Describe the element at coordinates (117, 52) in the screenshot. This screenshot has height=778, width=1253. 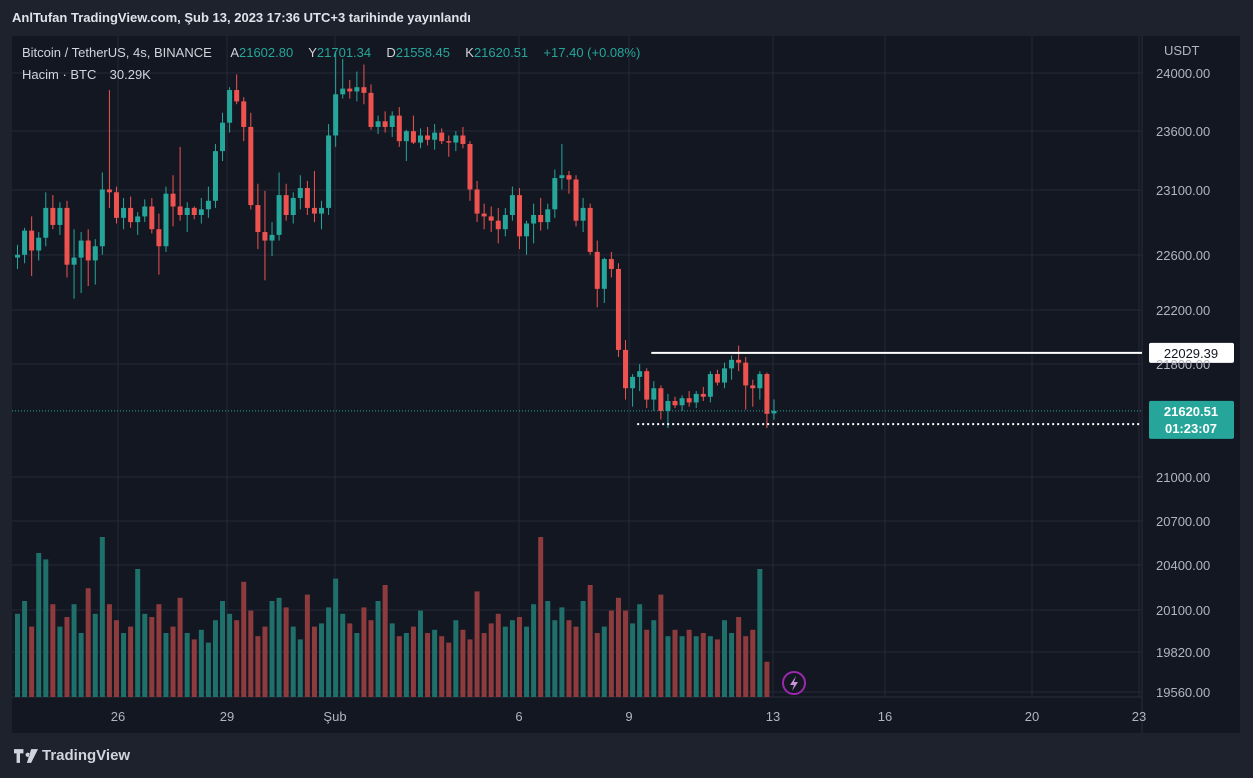
I see `legend-symbol: Bitcoin / TetherUS, 4s, BINANCE` at that location.